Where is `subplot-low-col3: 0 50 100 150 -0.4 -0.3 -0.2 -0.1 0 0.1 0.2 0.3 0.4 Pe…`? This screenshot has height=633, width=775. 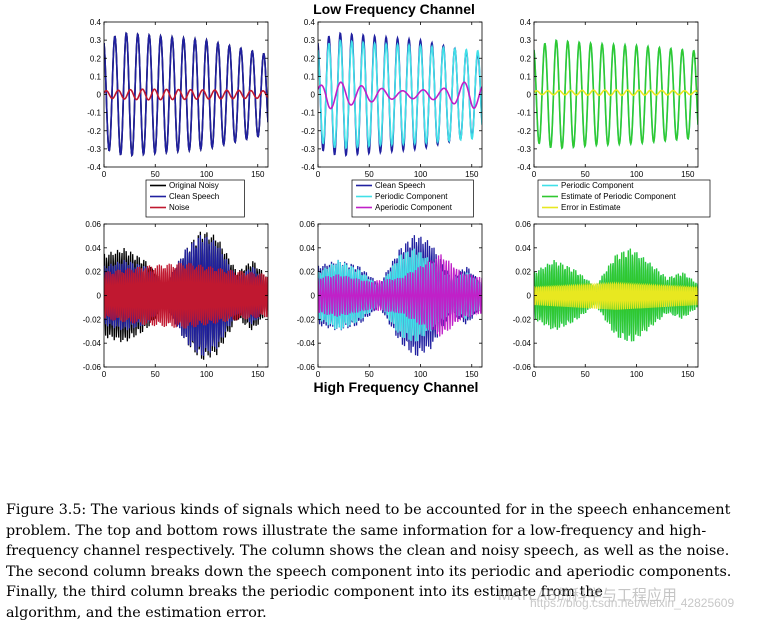 subplot-low-col3: 0 50 100 150 -0.4 -0.3 -0.2 -0.1 0 0.1 0.2 0.3 0.4 Pe… is located at coordinates (614, 118).